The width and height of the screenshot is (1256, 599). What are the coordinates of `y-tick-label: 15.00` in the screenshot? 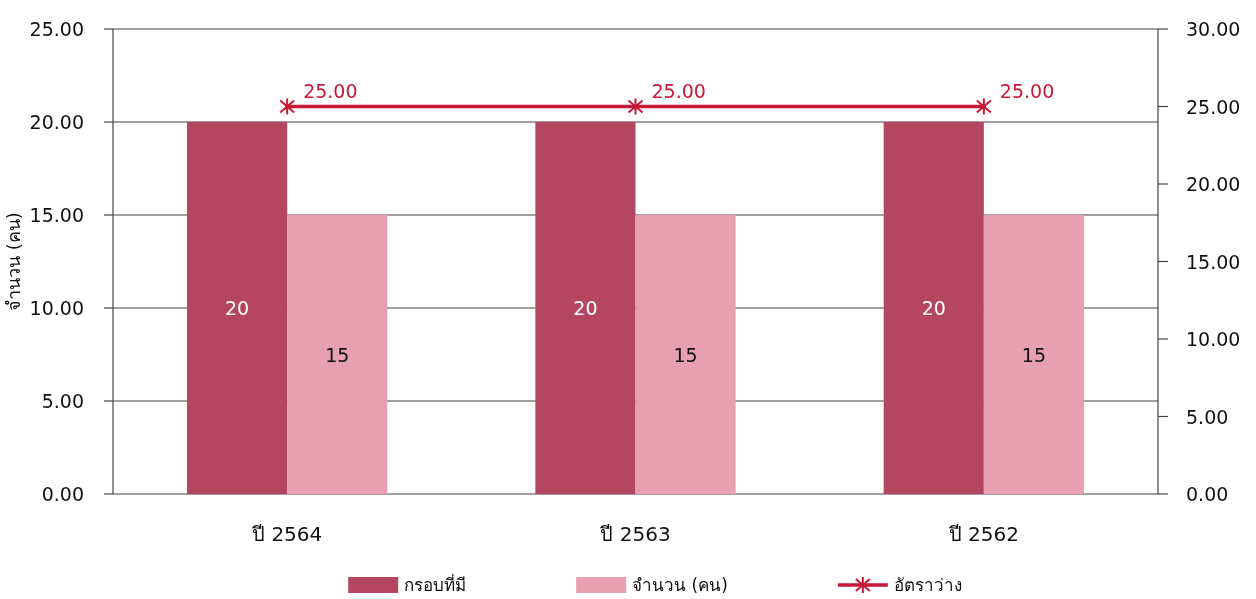 It's located at (56, 215).